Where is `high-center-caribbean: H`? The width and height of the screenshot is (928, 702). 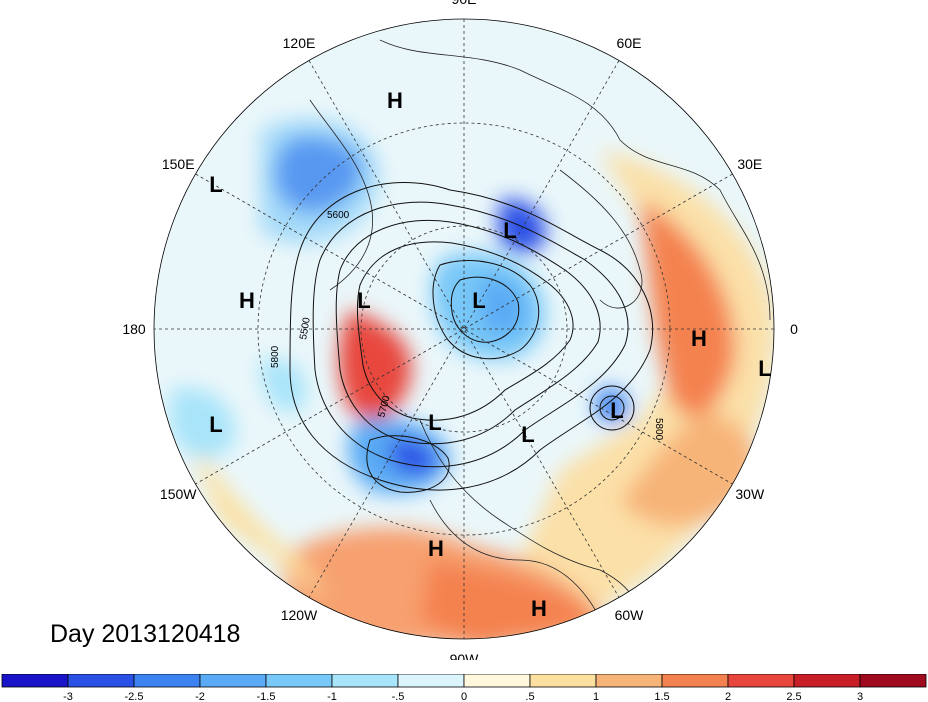 high-center-caribbean: H is located at coordinates (539, 608).